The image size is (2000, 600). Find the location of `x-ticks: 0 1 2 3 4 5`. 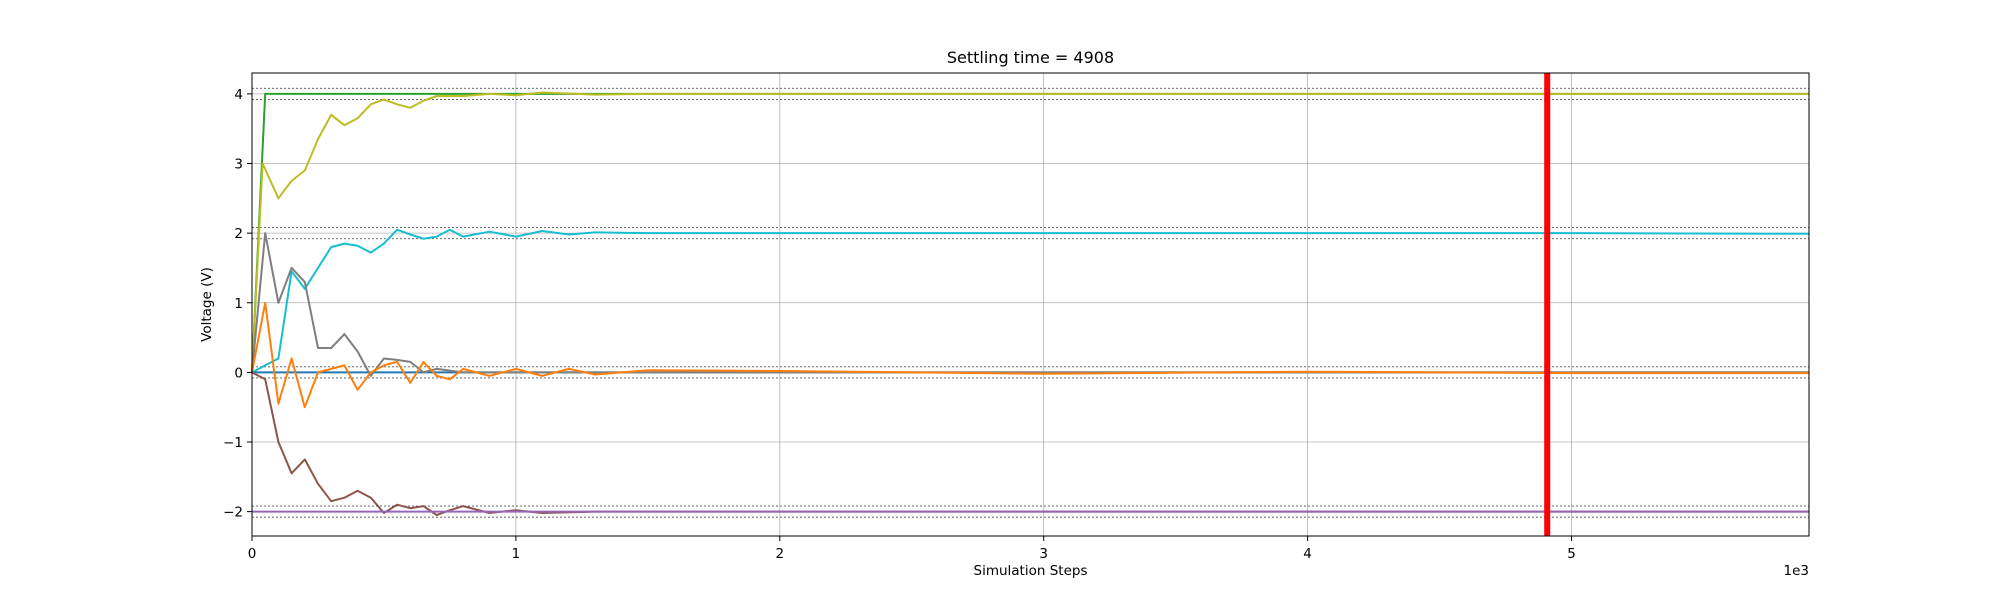

x-ticks: 0 1 2 3 4 5 is located at coordinates (912, 549).